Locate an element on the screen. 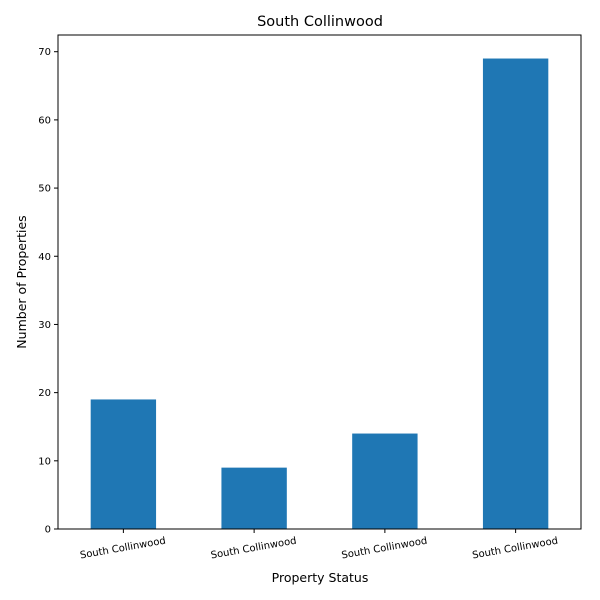 This screenshot has height=600, width=600. y-tick-label-7: 70 is located at coordinates (44, 52).